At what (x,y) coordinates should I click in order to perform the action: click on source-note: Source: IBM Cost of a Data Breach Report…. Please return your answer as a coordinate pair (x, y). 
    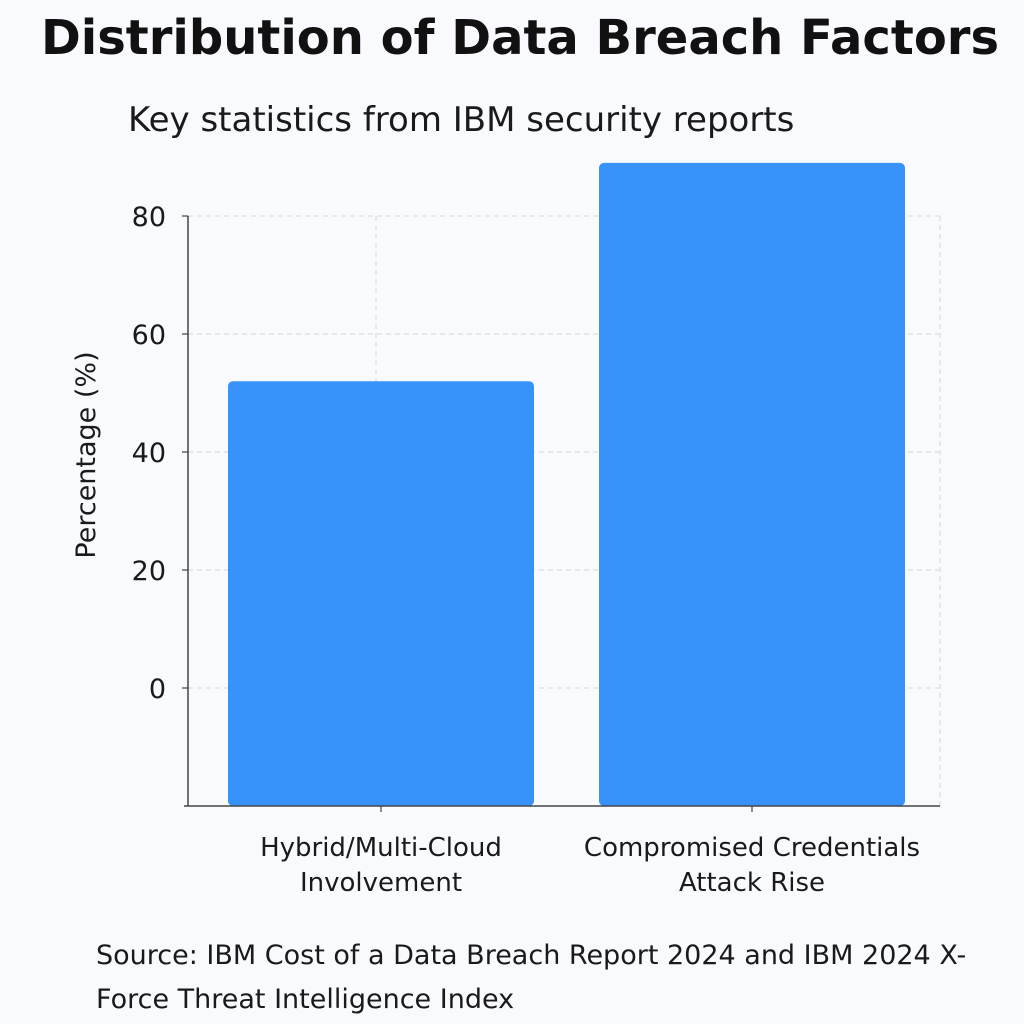
    Looking at the image, I should click on (531, 977).